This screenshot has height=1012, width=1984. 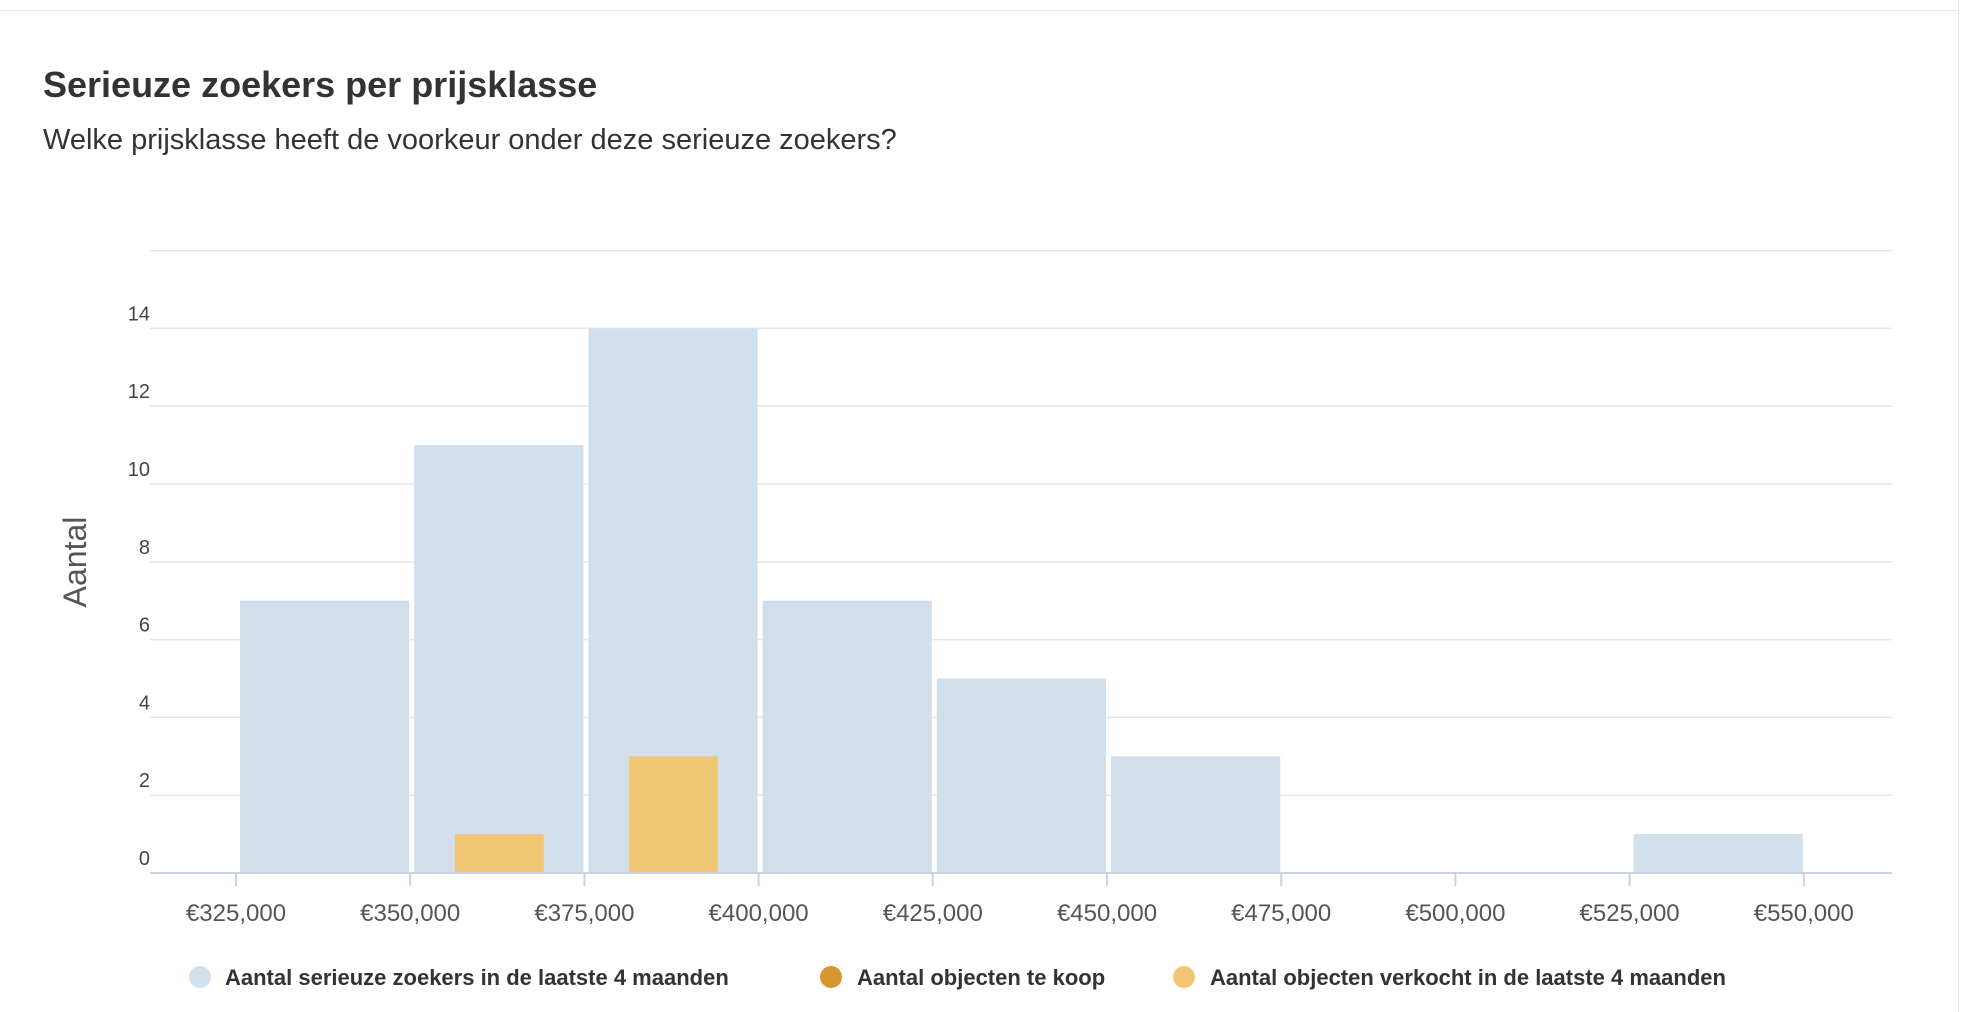 What do you see at coordinates (1107, 913) in the screenshot?
I see `x-tick-label: €450,000` at bounding box center [1107, 913].